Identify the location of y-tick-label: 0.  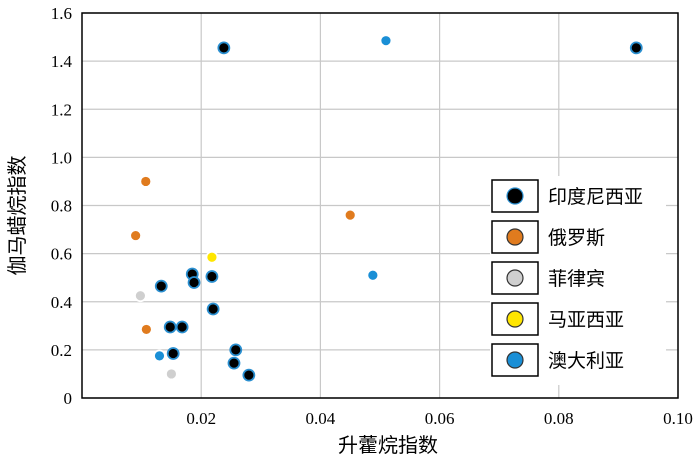
(68, 398).